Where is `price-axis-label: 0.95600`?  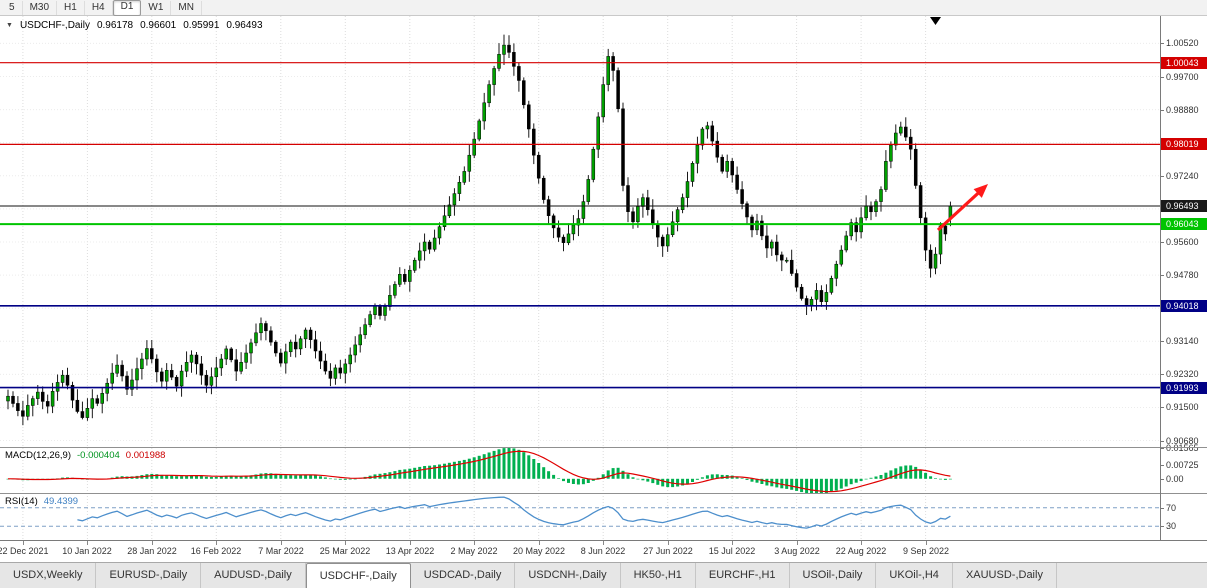 price-axis-label: 0.95600 is located at coordinates (1182, 242).